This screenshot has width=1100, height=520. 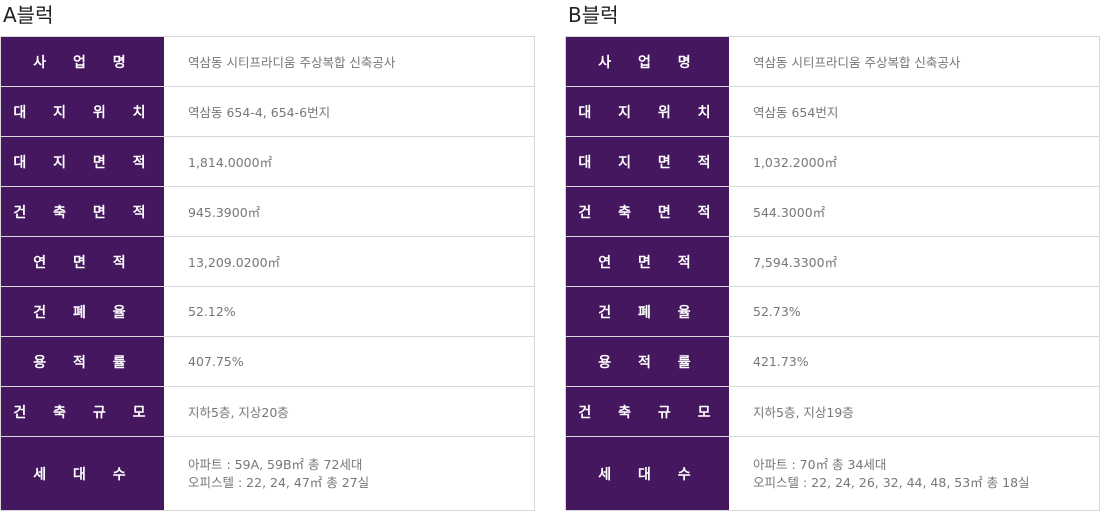 What do you see at coordinates (279, 482) in the screenshot?
I see `value-line-officetel: 오피스텔 : 22, 24, 47㎡ 총 27실` at bounding box center [279, 482].